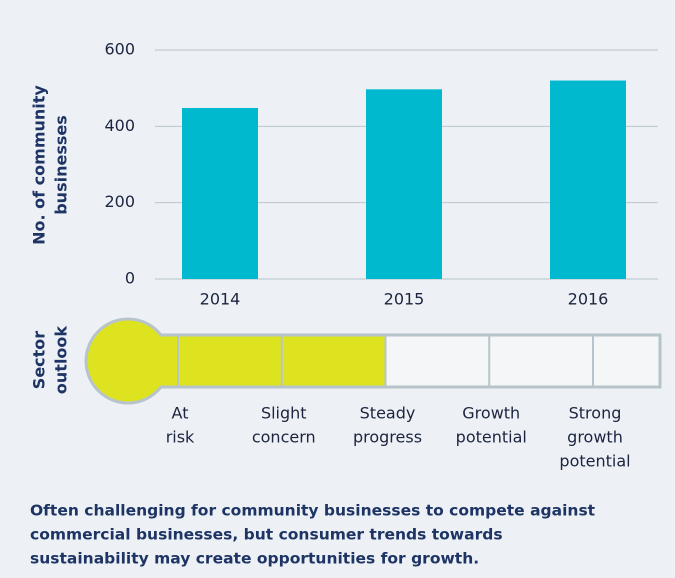  Describe the element at coordinates (388, 413) in the screenshot. I see `outlook-level-label: Steady` at that location.